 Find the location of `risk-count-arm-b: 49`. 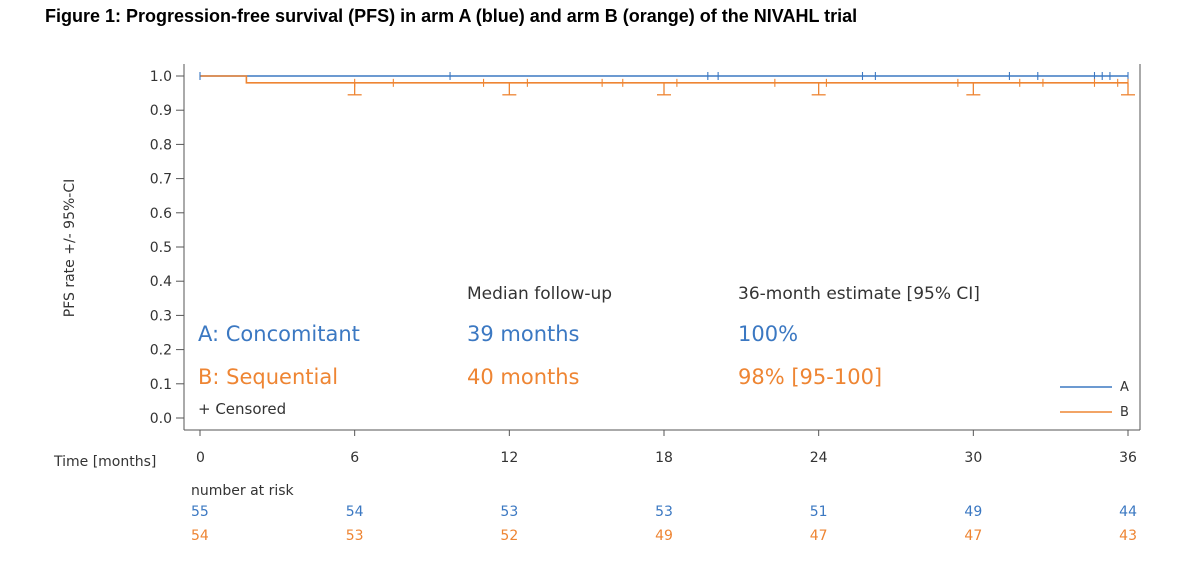

risk-count-arm-b: 49 is located at coordinates (664, 536).